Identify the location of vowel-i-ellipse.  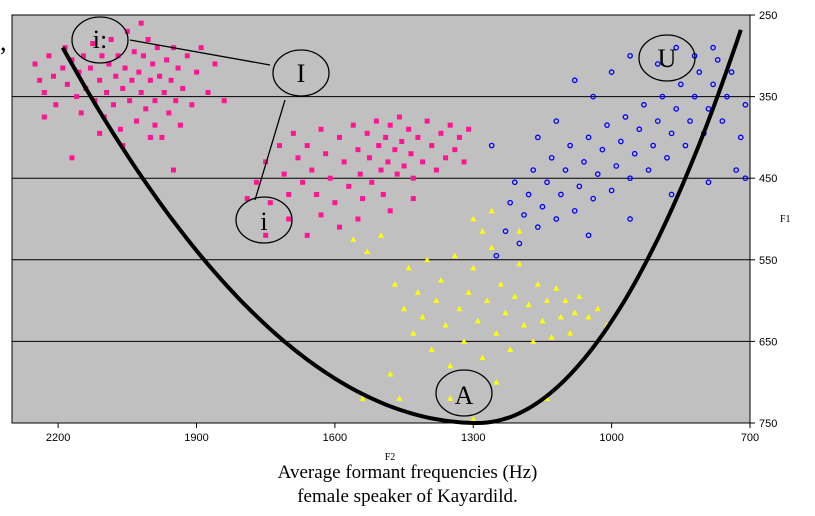
(264, 220).